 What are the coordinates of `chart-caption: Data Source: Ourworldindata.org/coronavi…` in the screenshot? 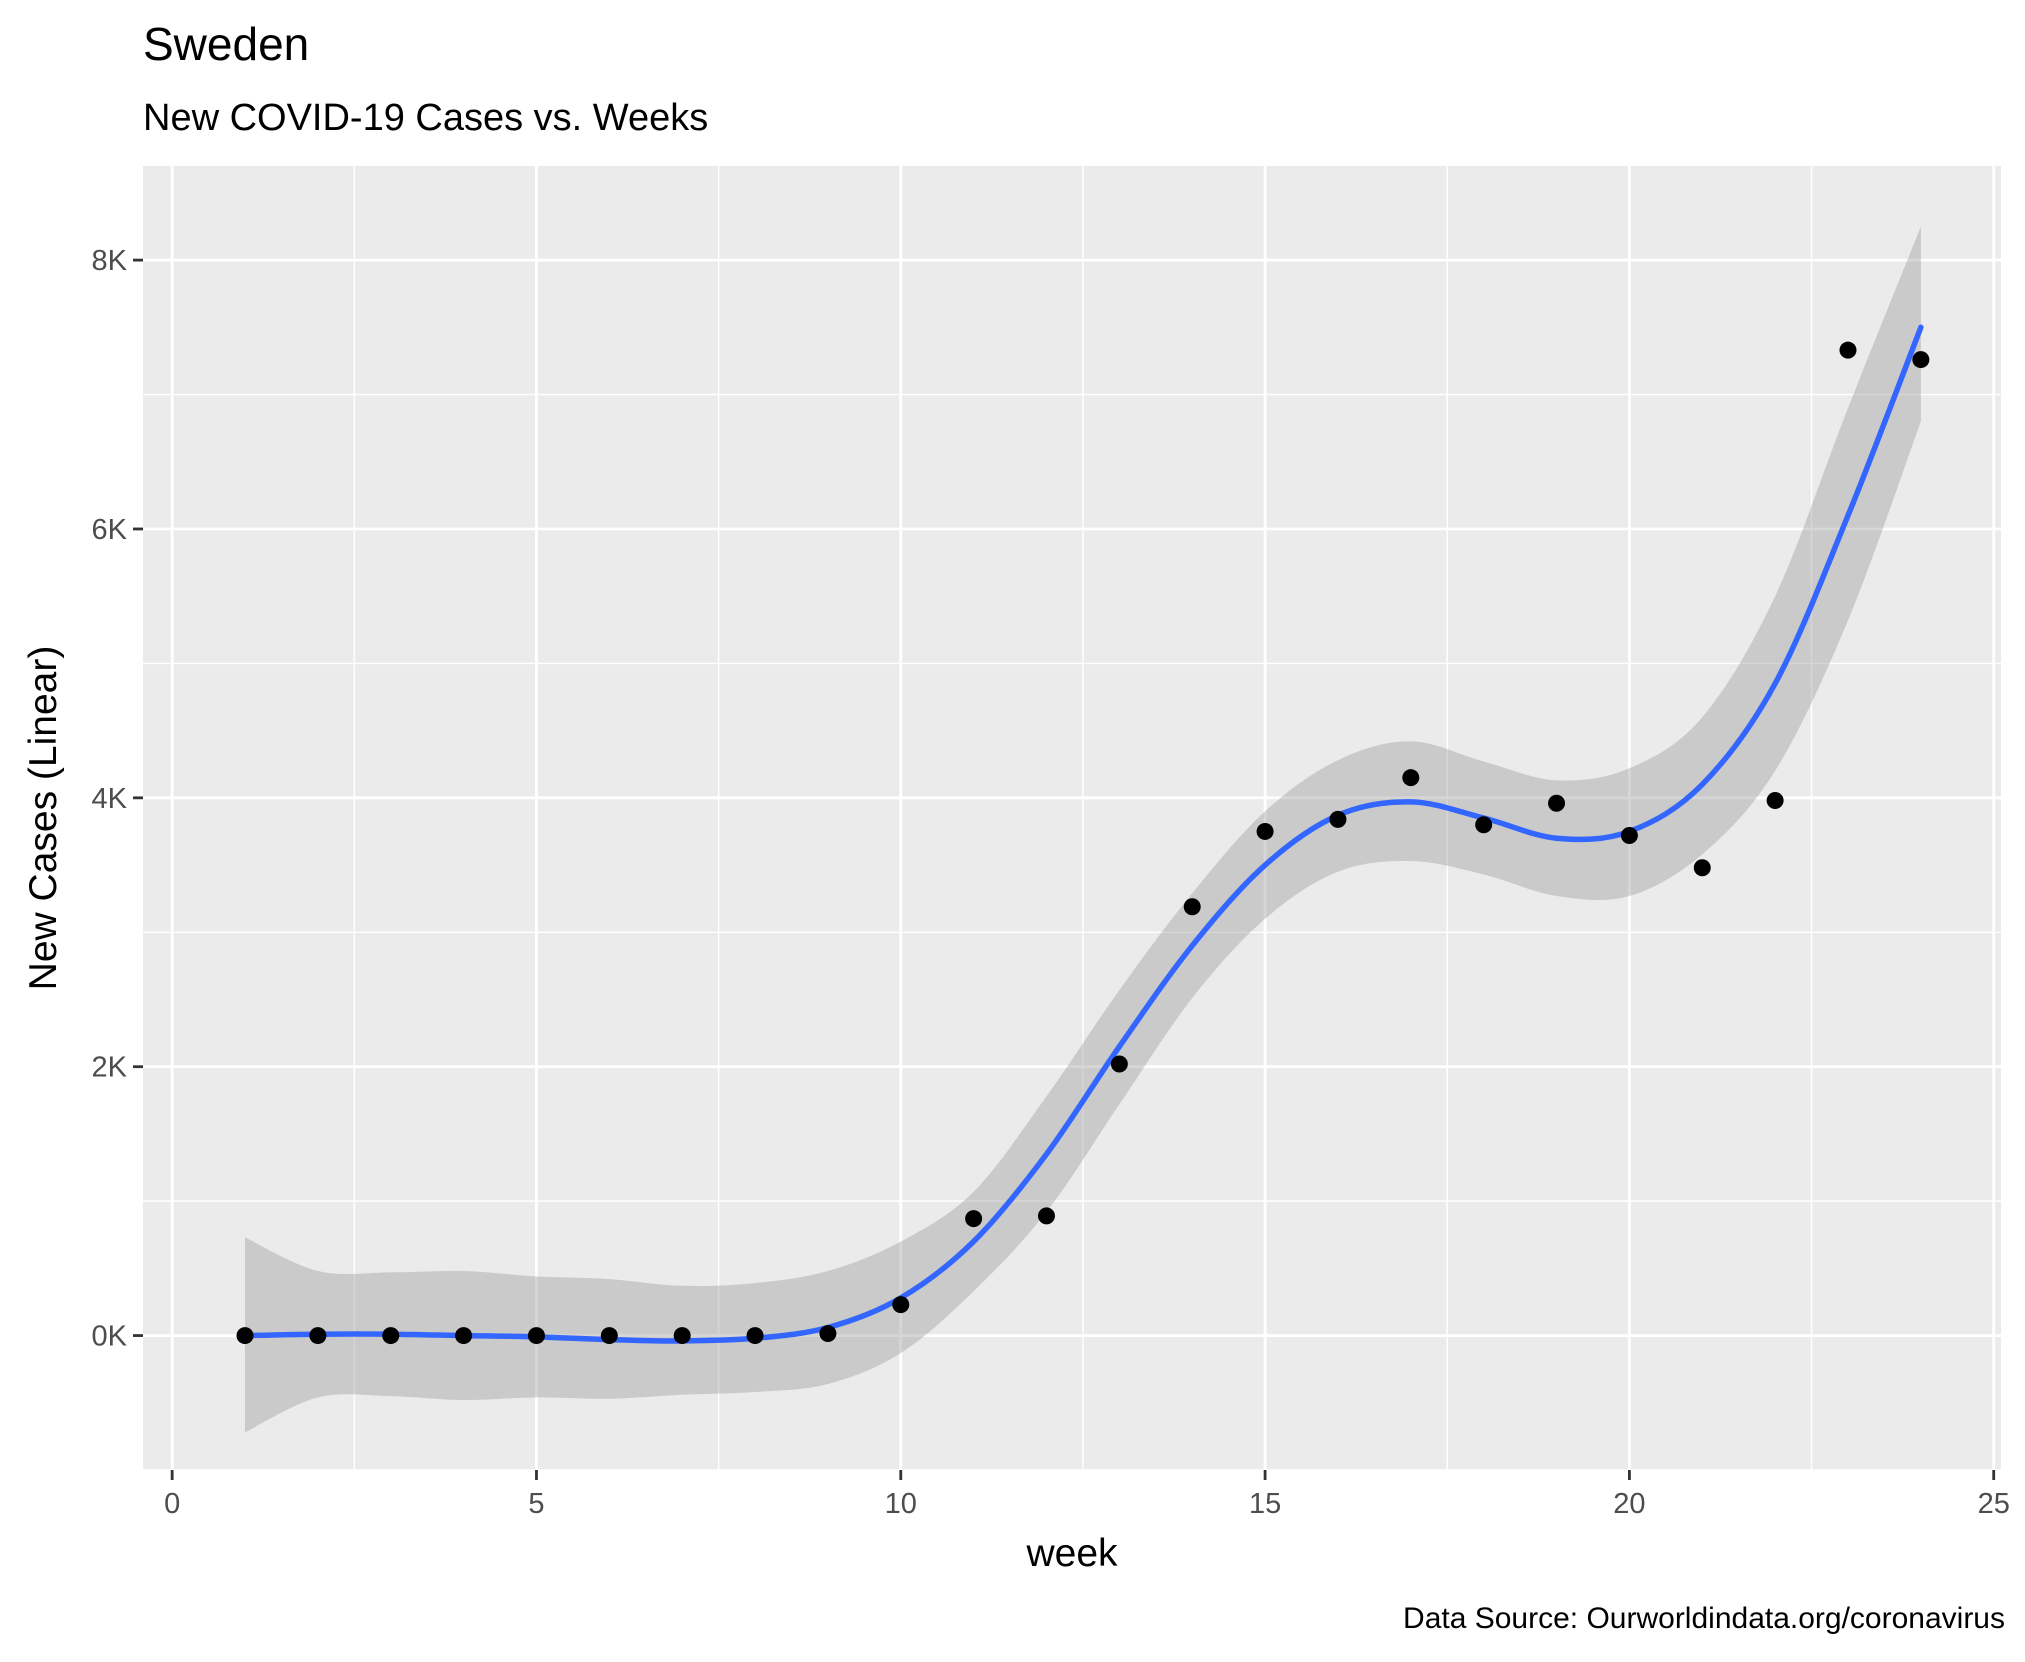 It's located at (1704, 1618).